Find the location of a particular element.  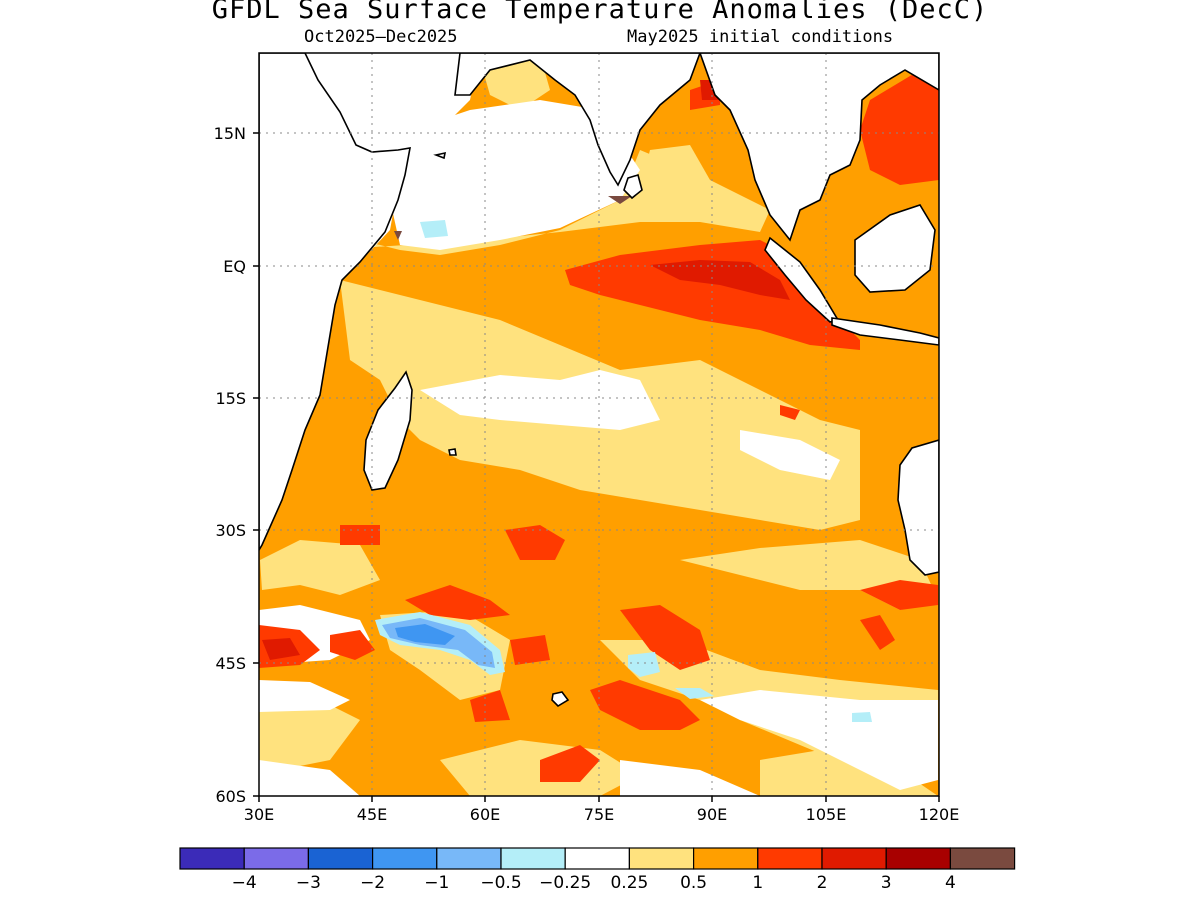

lon-label-90e: 90E is located at coordinates (712, 814).